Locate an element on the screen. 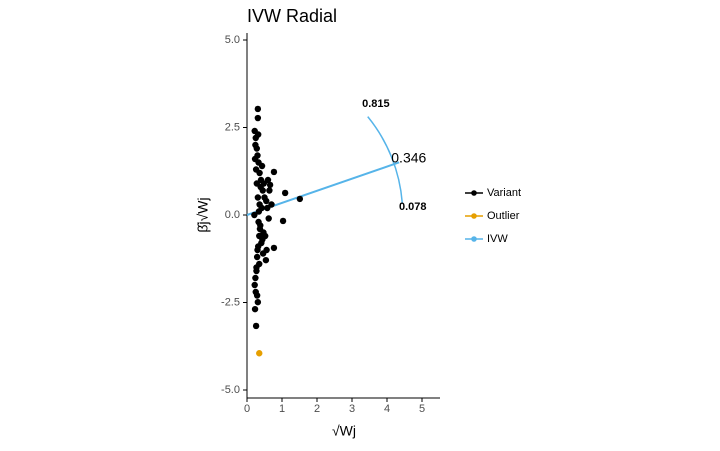 This screenshot has width=720, height=451. x-tick-label: 3 is located at coordinates (352, 409).